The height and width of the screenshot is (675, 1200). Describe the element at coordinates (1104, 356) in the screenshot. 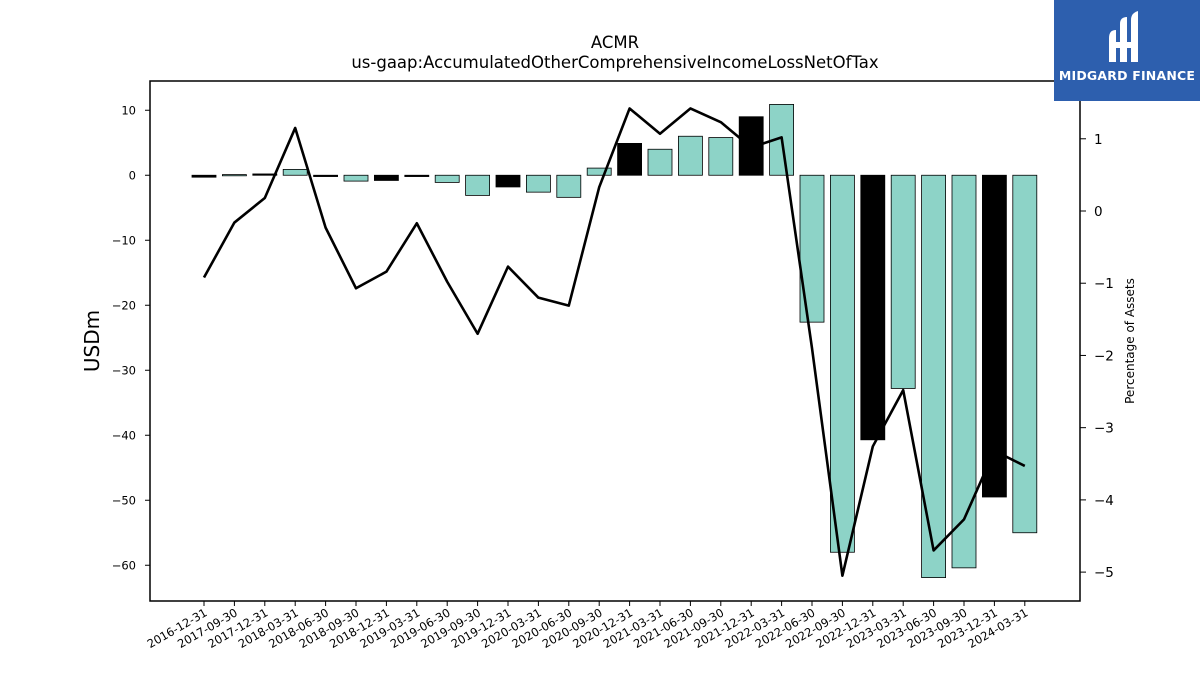

I see `y2-tick-label: −2` at that location.